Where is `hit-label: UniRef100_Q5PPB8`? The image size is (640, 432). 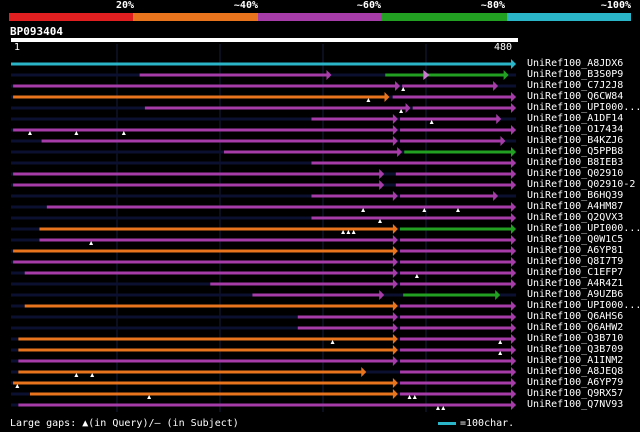
hit-label: UniRef100_Q5PPB8 is located at coordinates (575, 151).